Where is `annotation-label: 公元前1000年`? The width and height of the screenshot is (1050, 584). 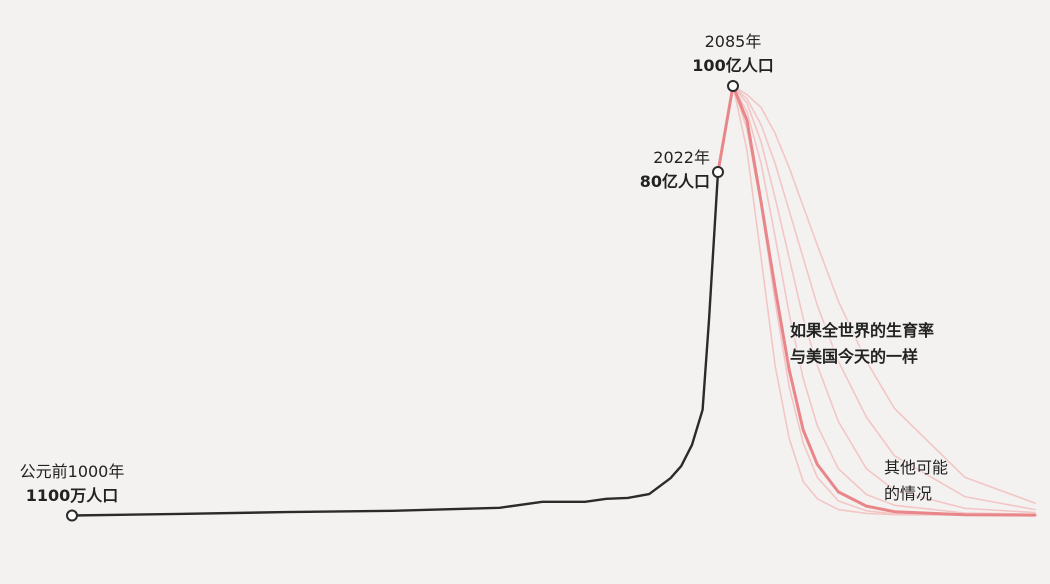
annotation-label: 公元前1000年 is located at coordinates (72, 471).